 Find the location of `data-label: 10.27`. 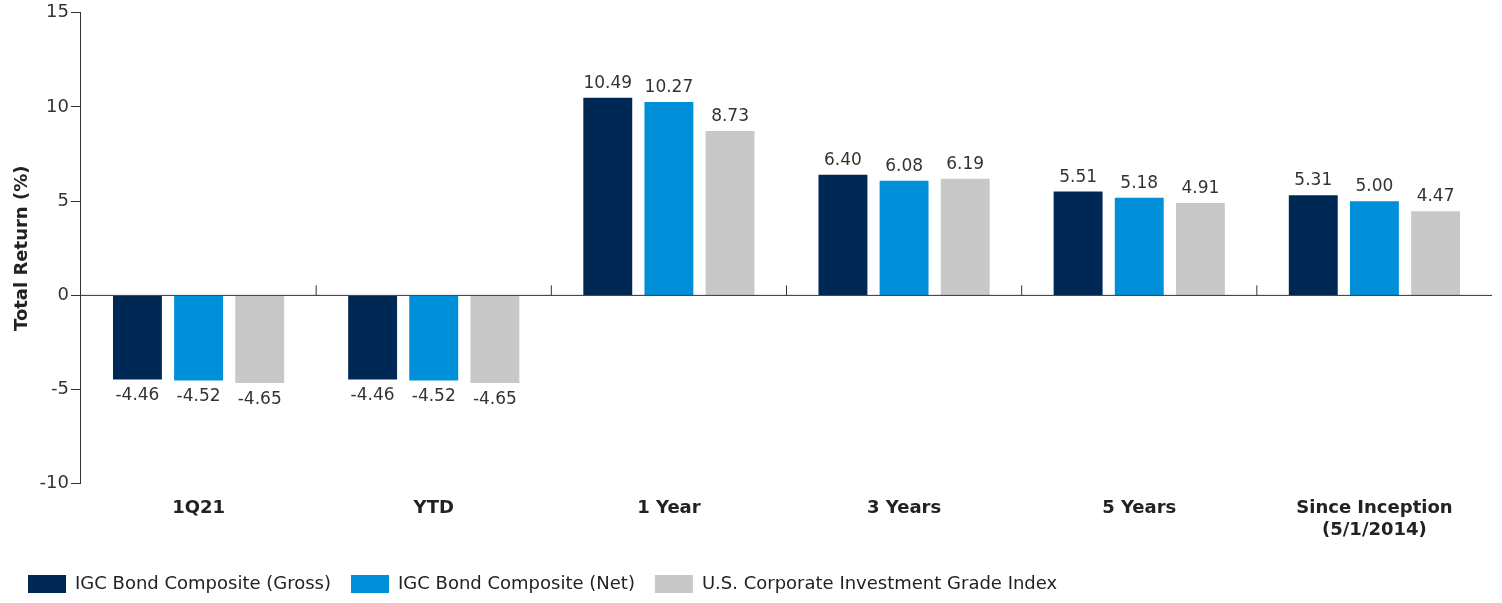

data-label: 10.27 is located at coordinates (669, 85).